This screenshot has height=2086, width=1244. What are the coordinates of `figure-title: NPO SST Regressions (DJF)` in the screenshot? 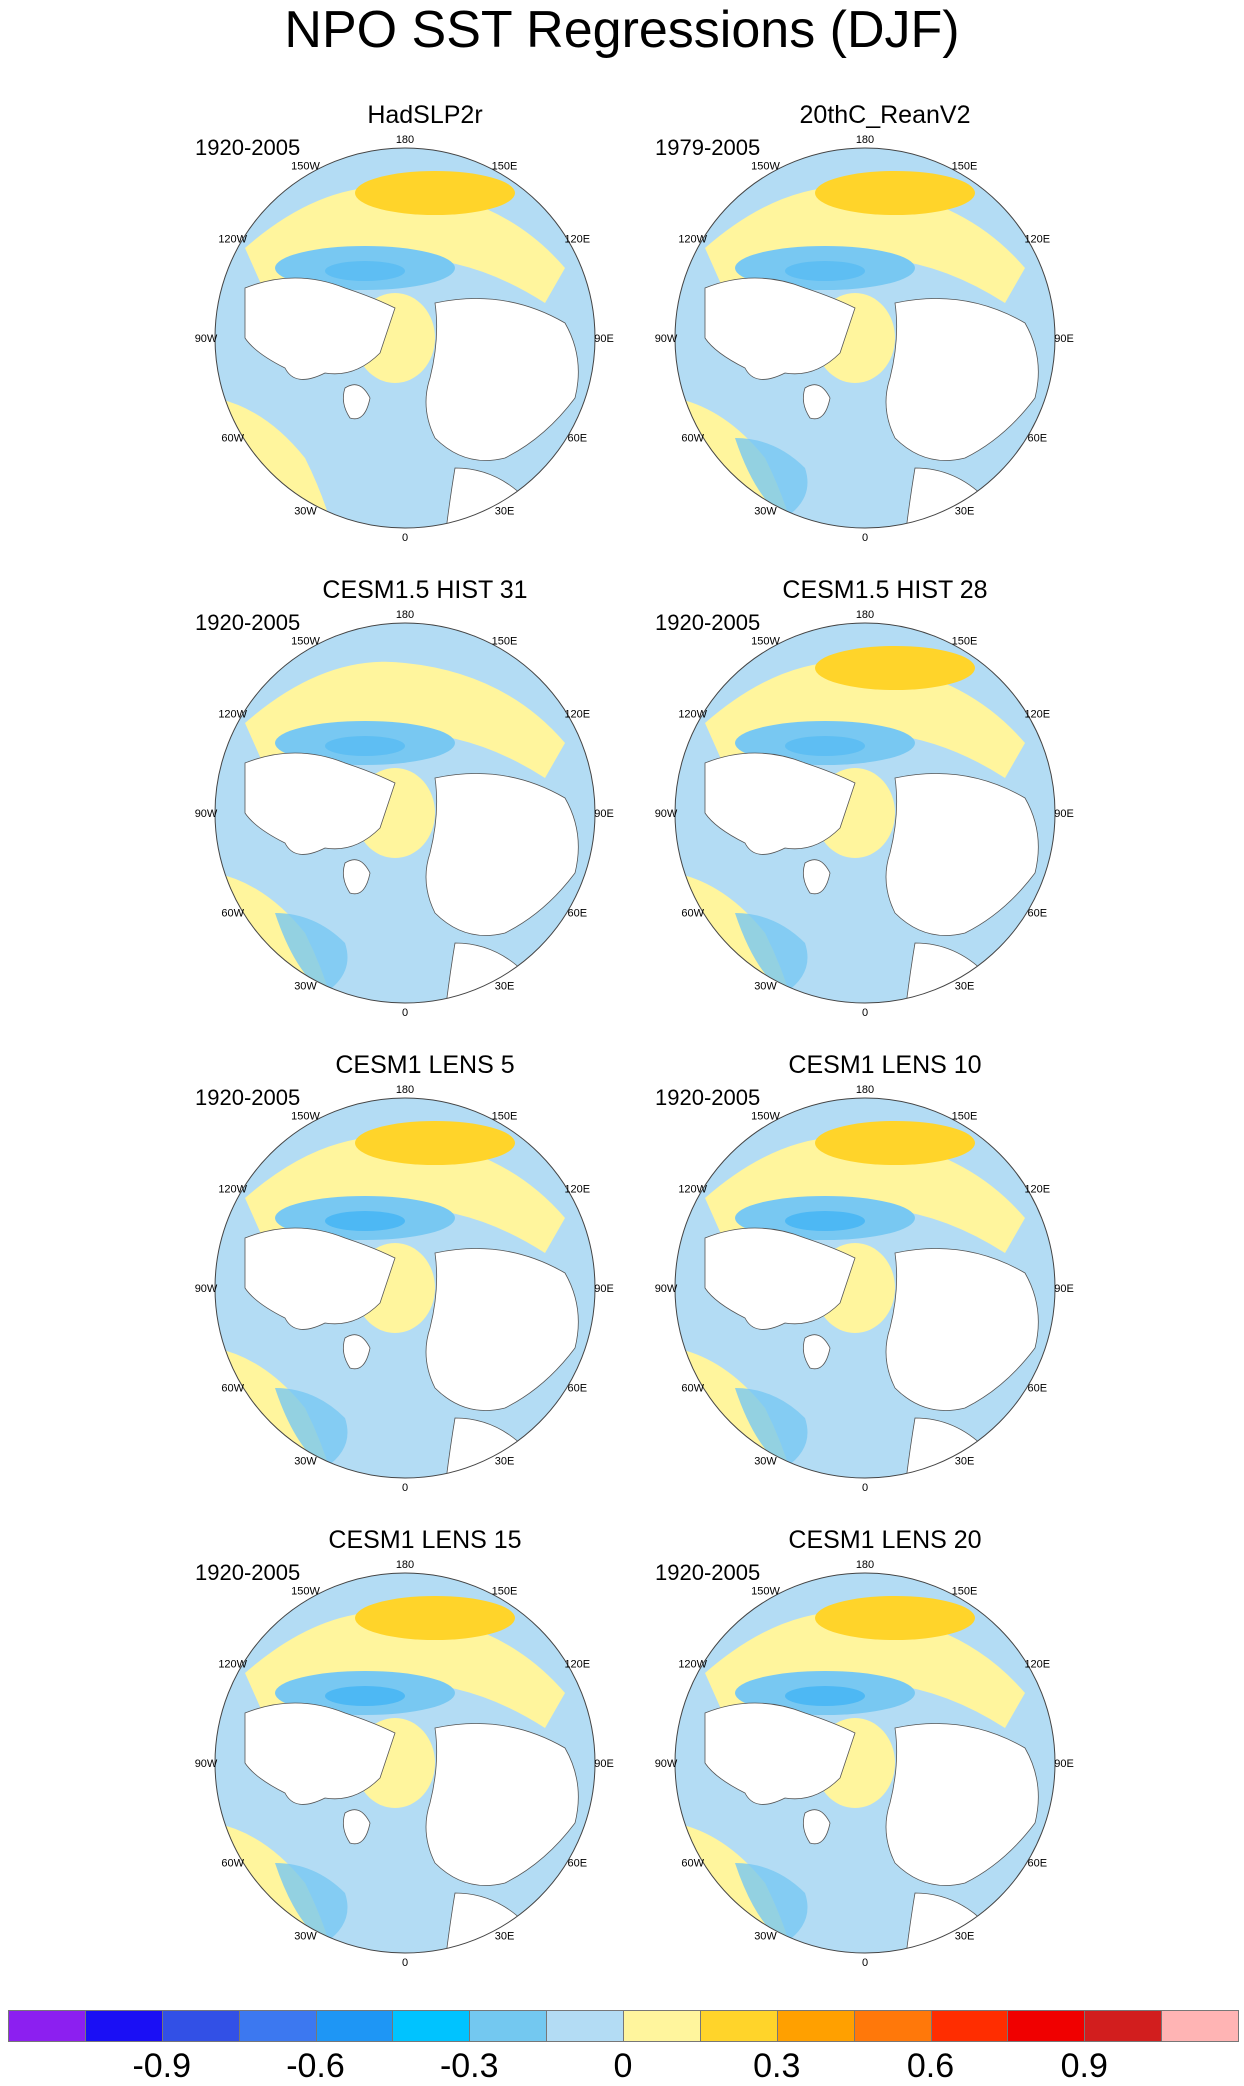 It's located at (622, 30).